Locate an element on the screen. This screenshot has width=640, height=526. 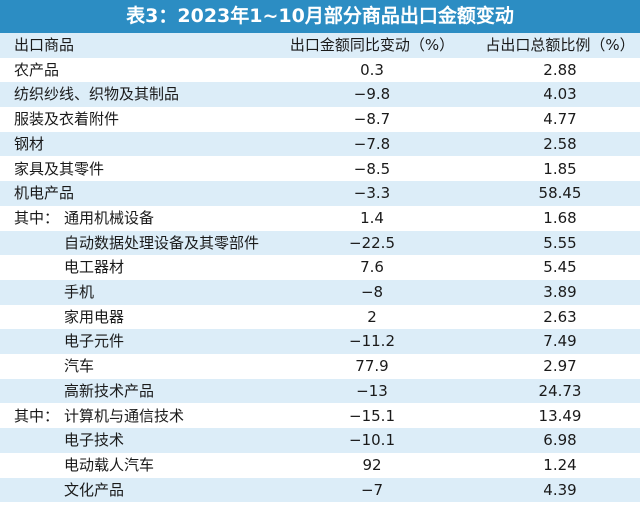
share-value: 58.45 is located at coordinates (560, 193).